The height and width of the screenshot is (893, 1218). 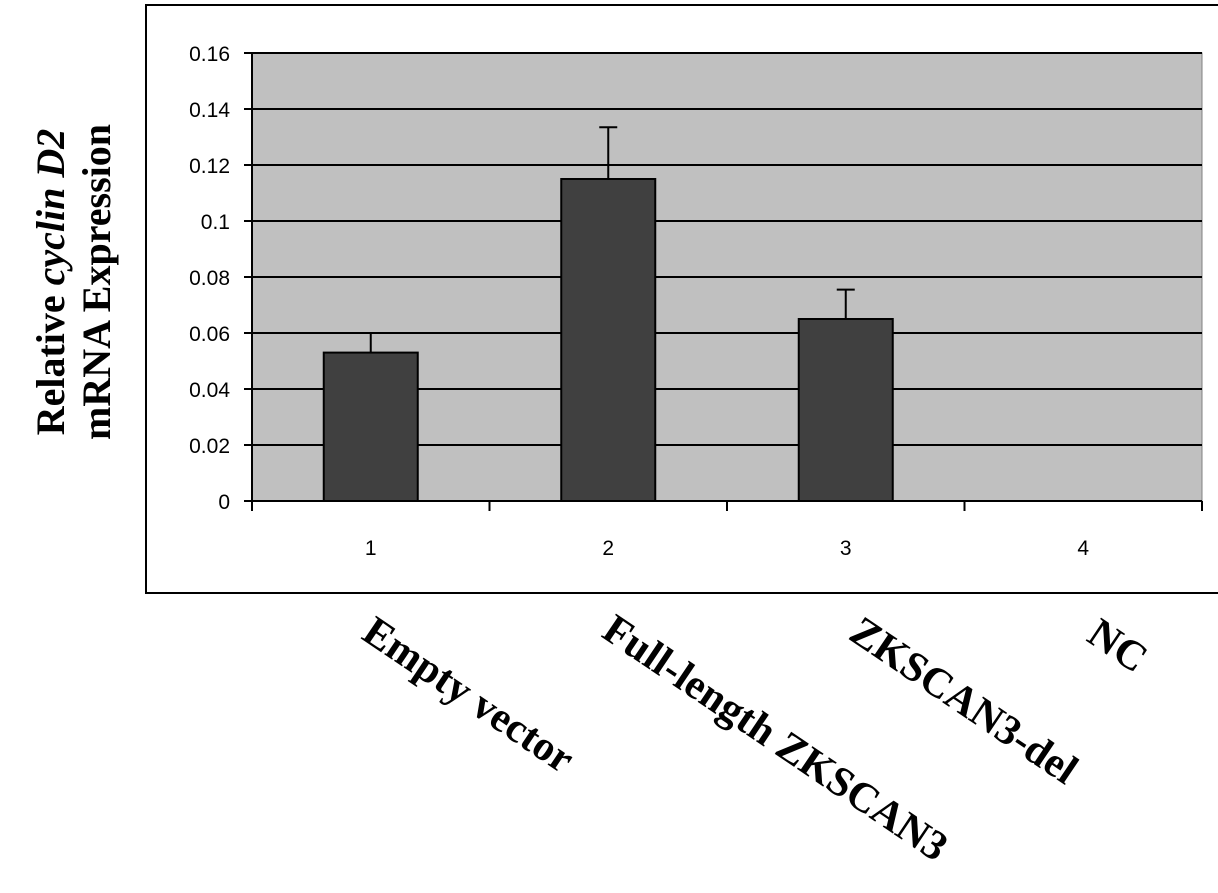 I want to click on category-label: ZKSCAN3-del, so click(x=963, y=701).